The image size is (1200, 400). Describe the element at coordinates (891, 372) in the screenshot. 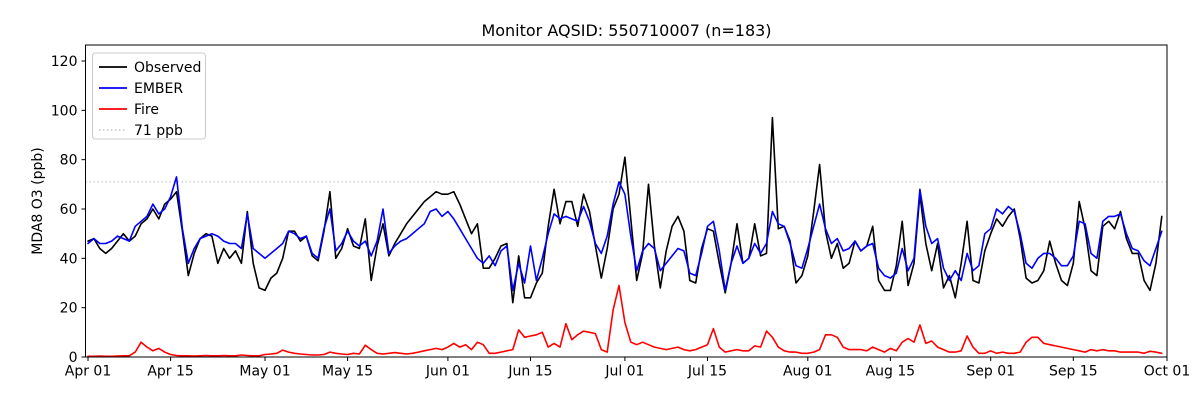

I see `x-tick-label: Aug 15` at that location.